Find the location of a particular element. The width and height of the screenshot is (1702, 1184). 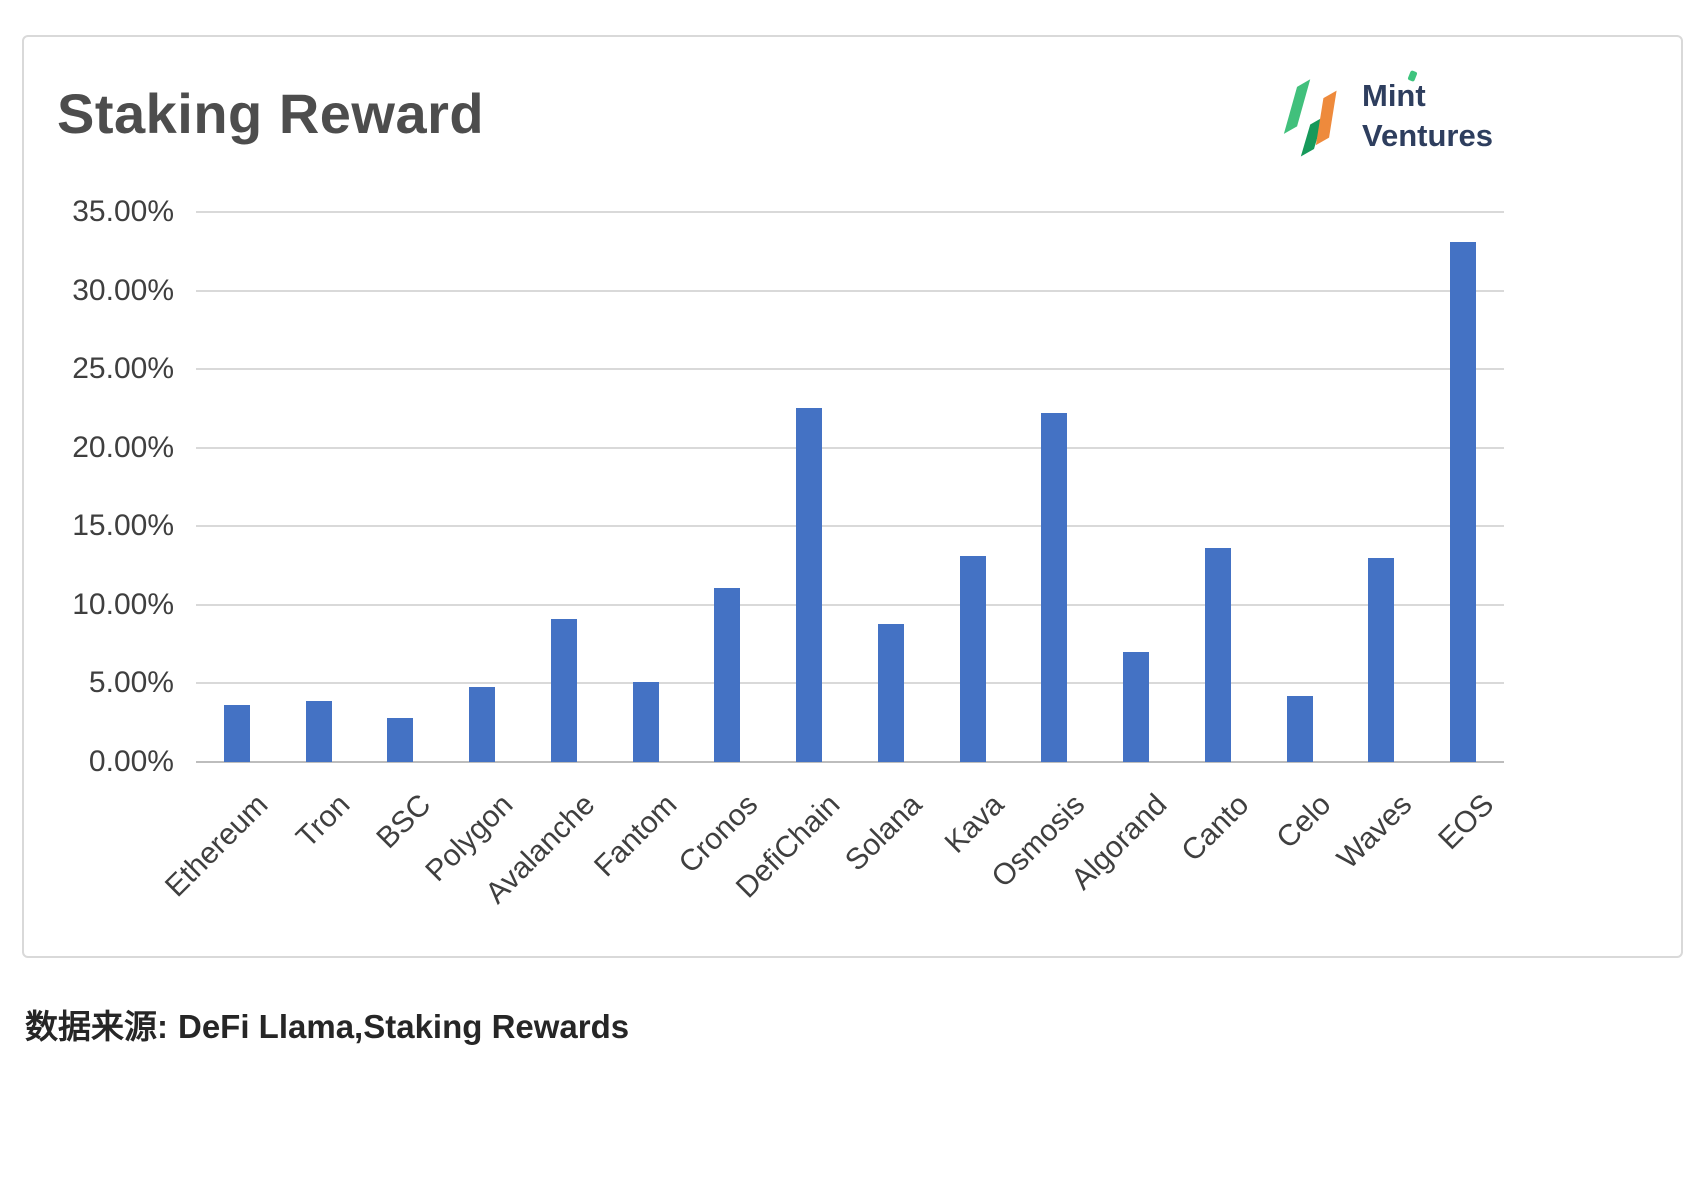

data-source-label: 数据来源: is located at coordinates (96, 1026).